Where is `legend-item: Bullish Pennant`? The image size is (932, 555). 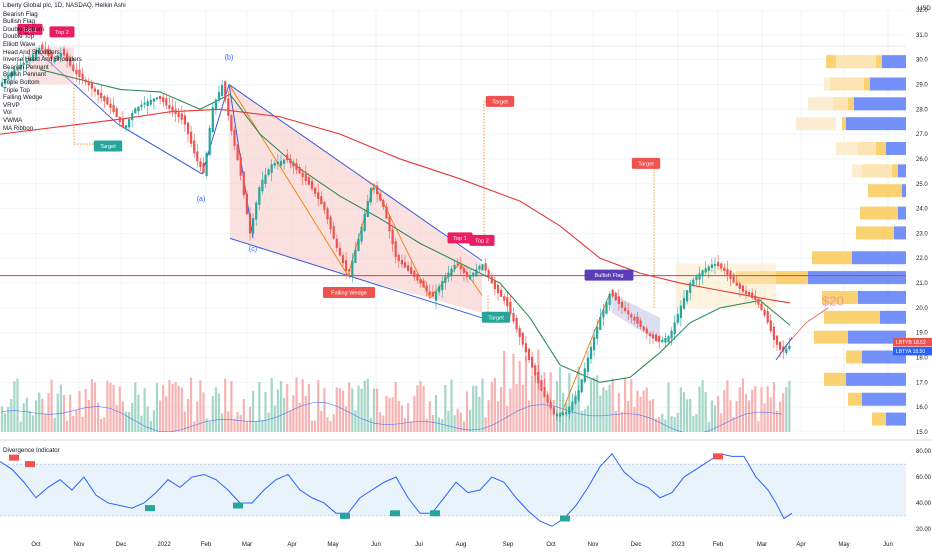 legend-item: Bullish Pennant is located at coordinates (24, 75).